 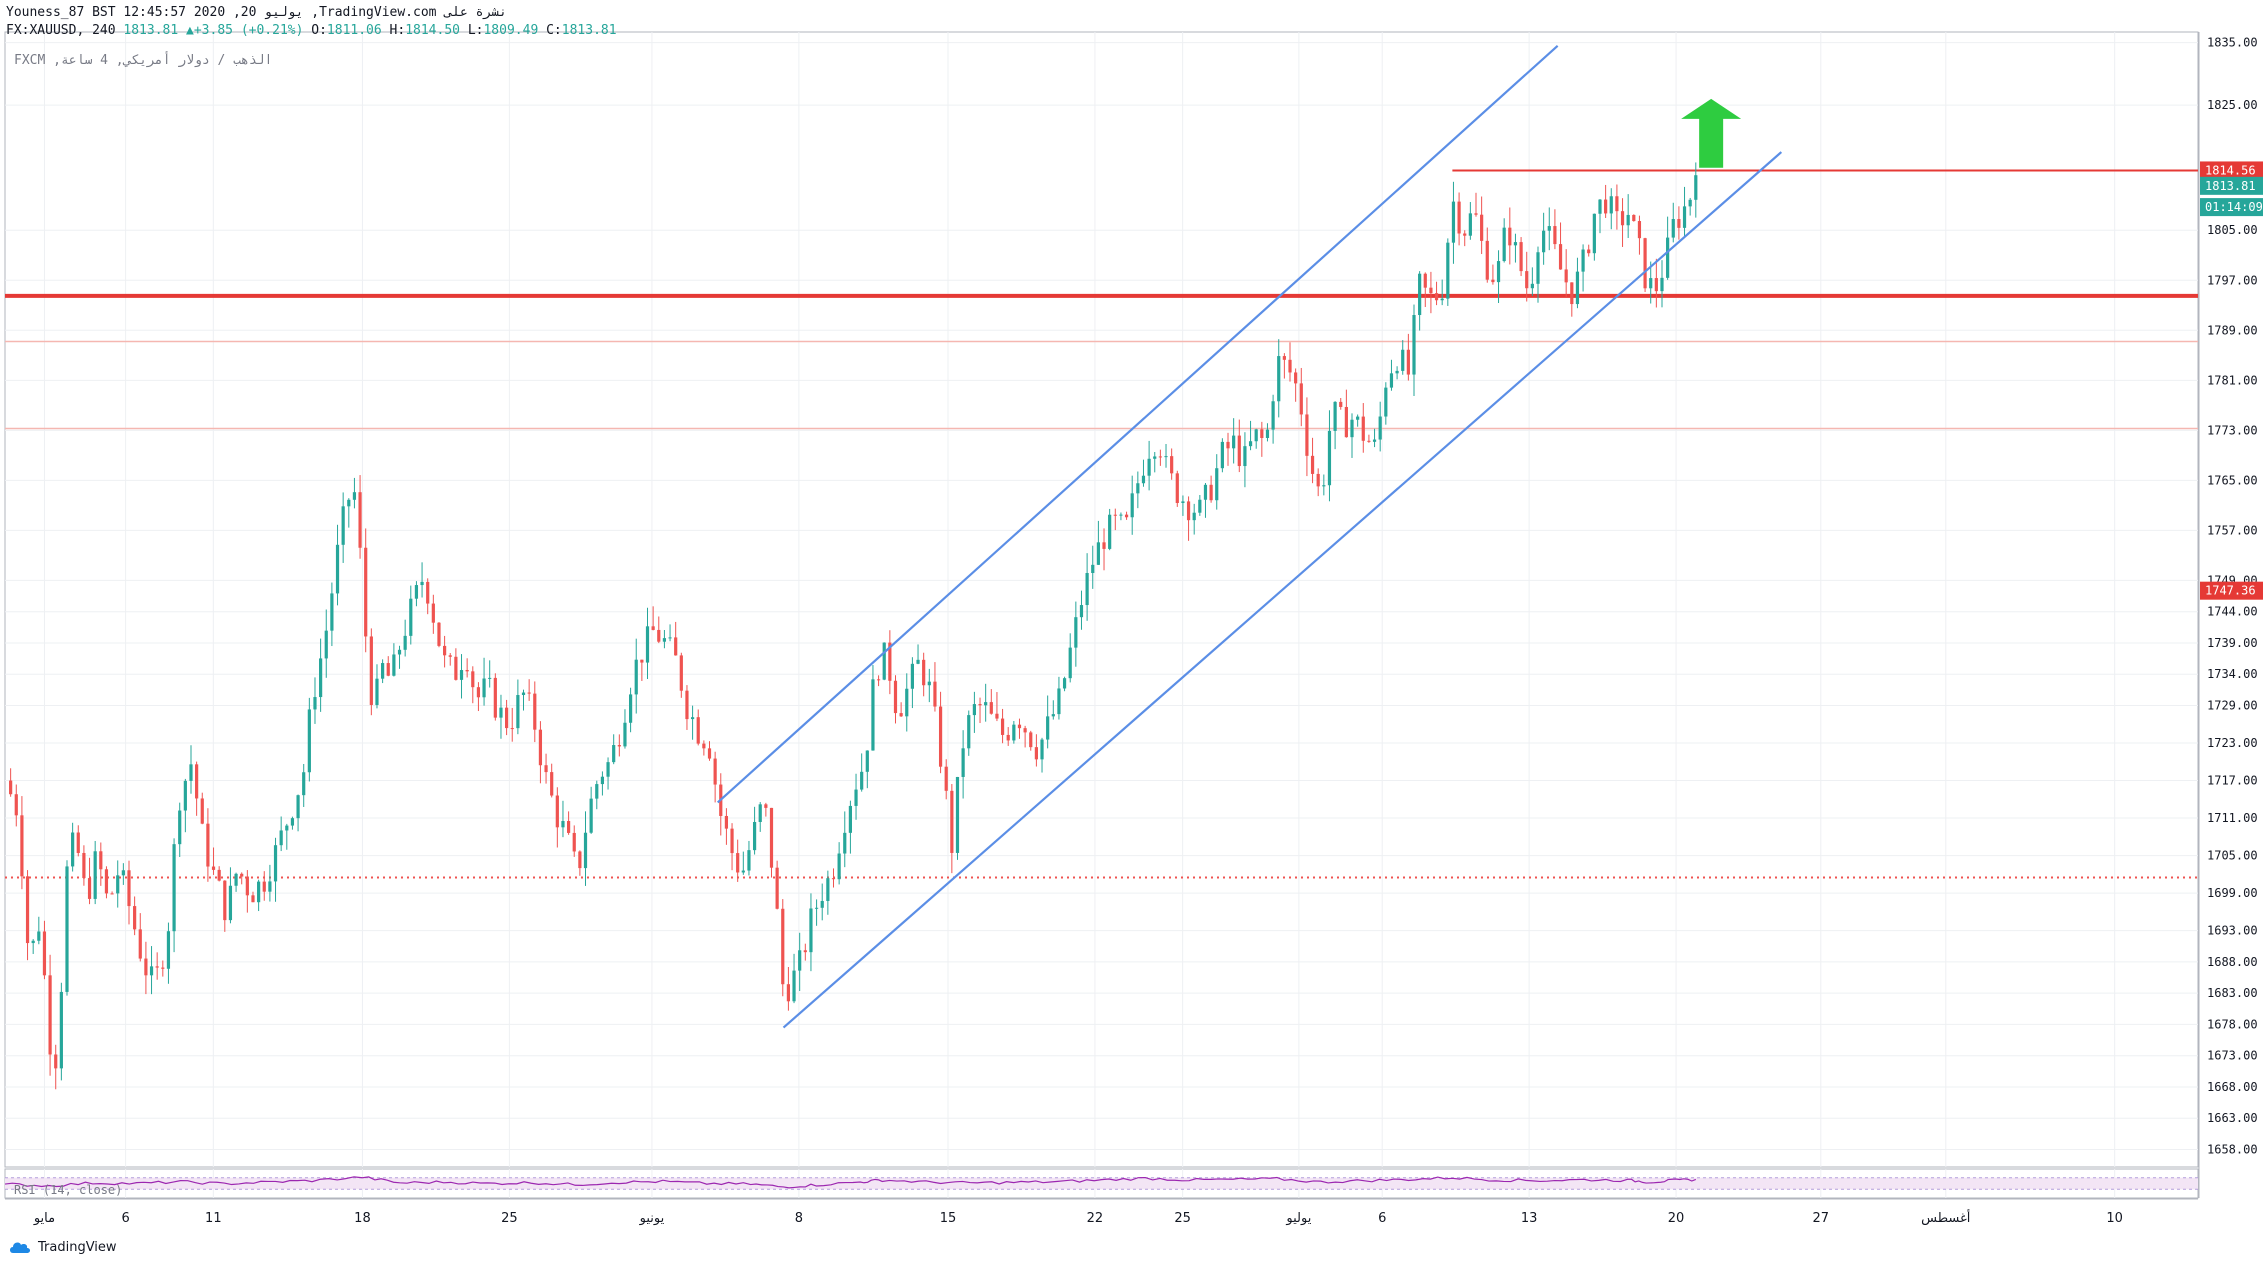 I want to click on price-tick-label: 1739.00, so click(x=2232, y=643).